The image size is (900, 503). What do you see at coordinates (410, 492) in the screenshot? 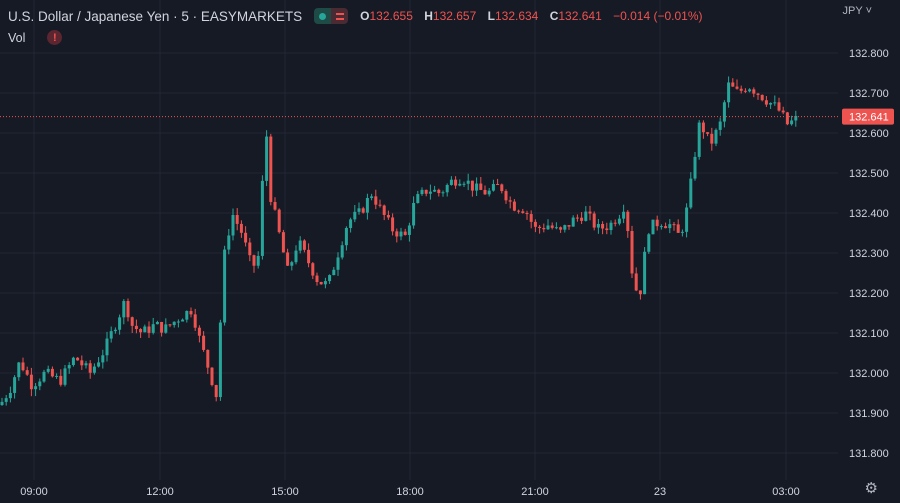
I see `time-axis: 09:00 12:00 15:00 18:00 21:00 23 03:00` at bounding box center [410, 492].